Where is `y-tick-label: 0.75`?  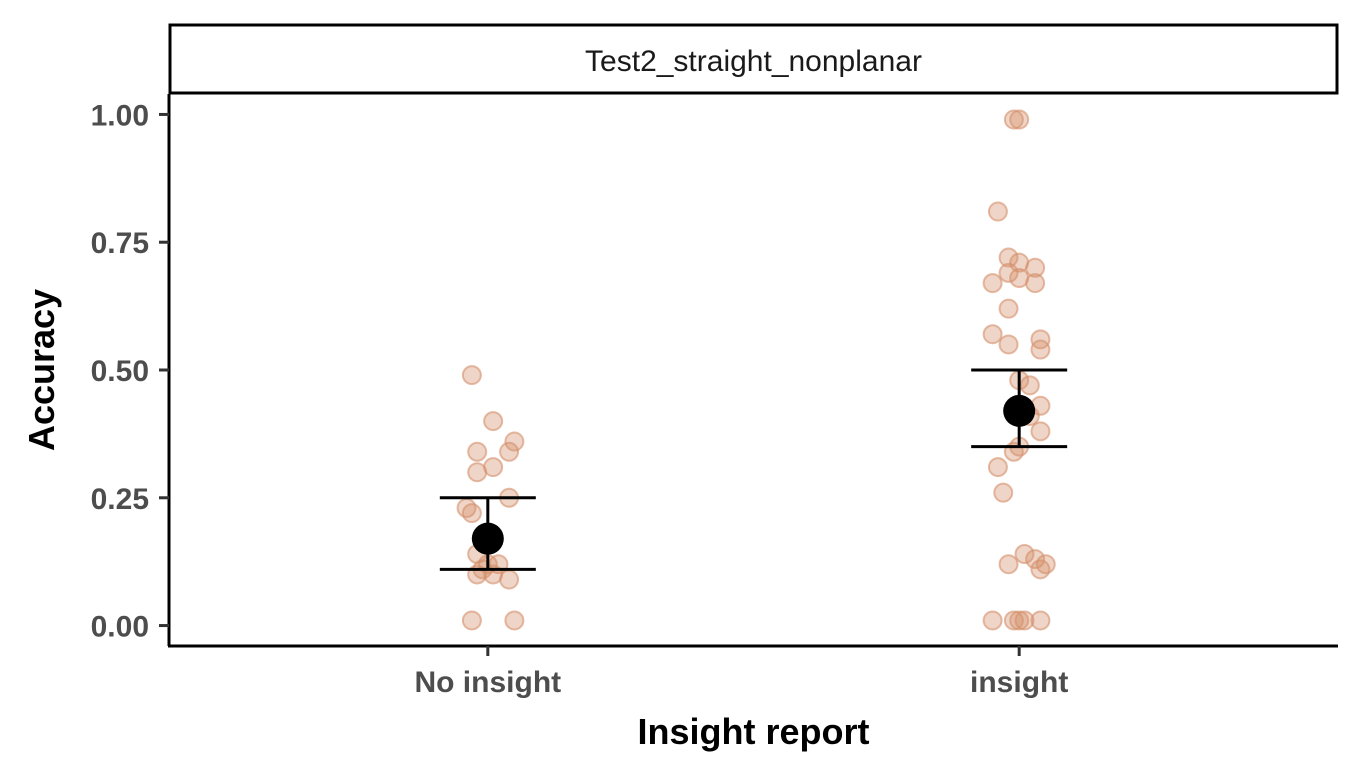
y-tick-label: 0.75 is located at coordinates (120, 243).